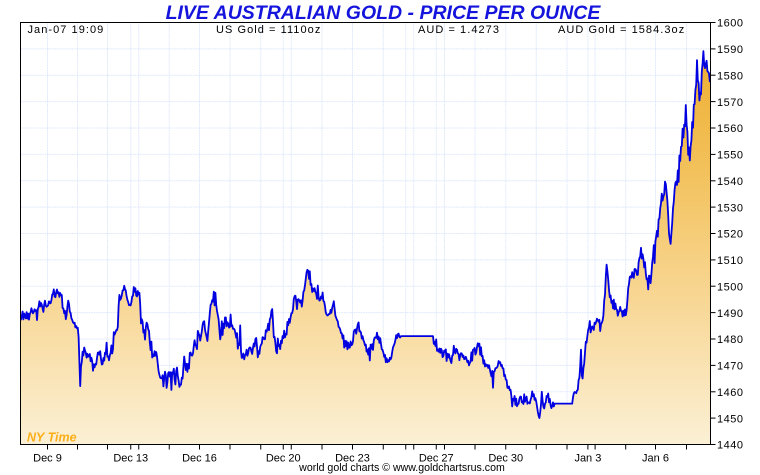 This screenshot has width=760, height=475. Describe the element at coordinates (621, 30) in the screenshot. I see `svg-text: AUD Gold = 1584.3oz` at that location.